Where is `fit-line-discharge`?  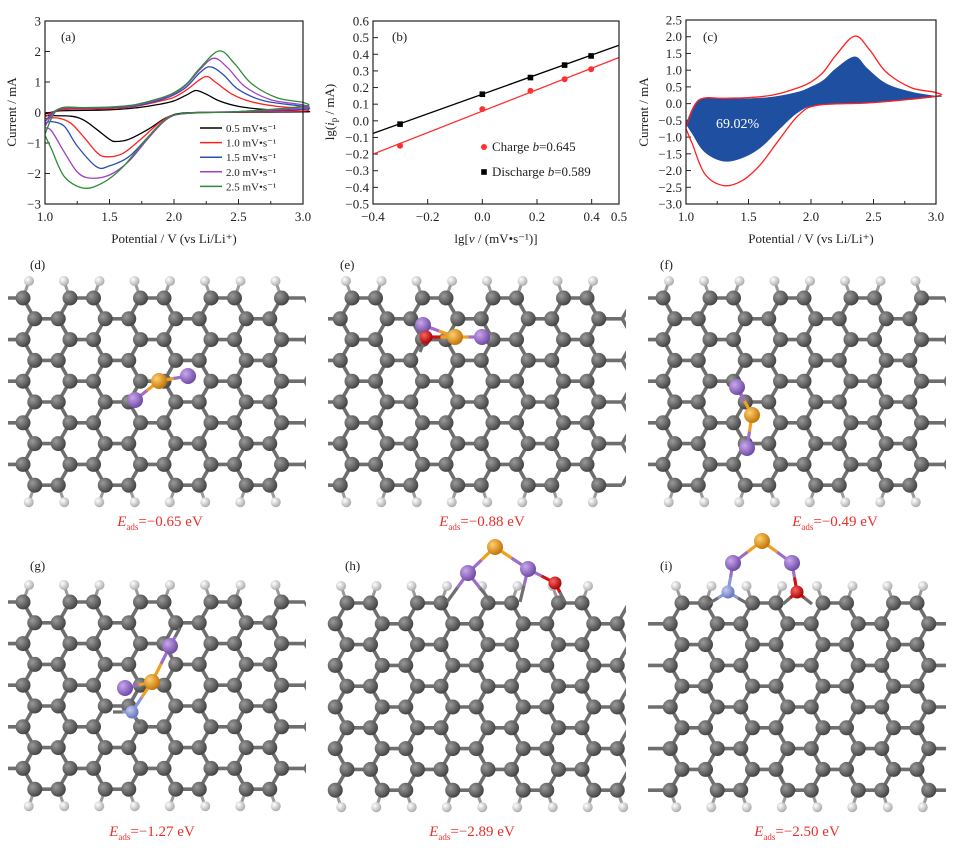
fit-line-discharge is located at coordinates (496, 89).